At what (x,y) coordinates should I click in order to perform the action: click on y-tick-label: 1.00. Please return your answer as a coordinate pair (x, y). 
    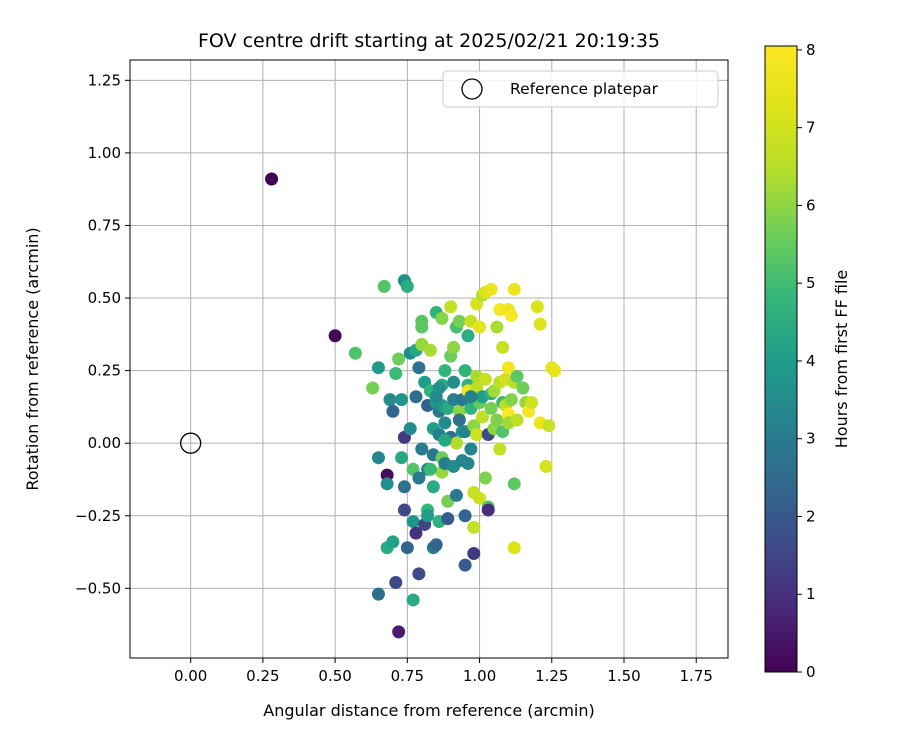
    Looking at the image, I should click on (104, 153).